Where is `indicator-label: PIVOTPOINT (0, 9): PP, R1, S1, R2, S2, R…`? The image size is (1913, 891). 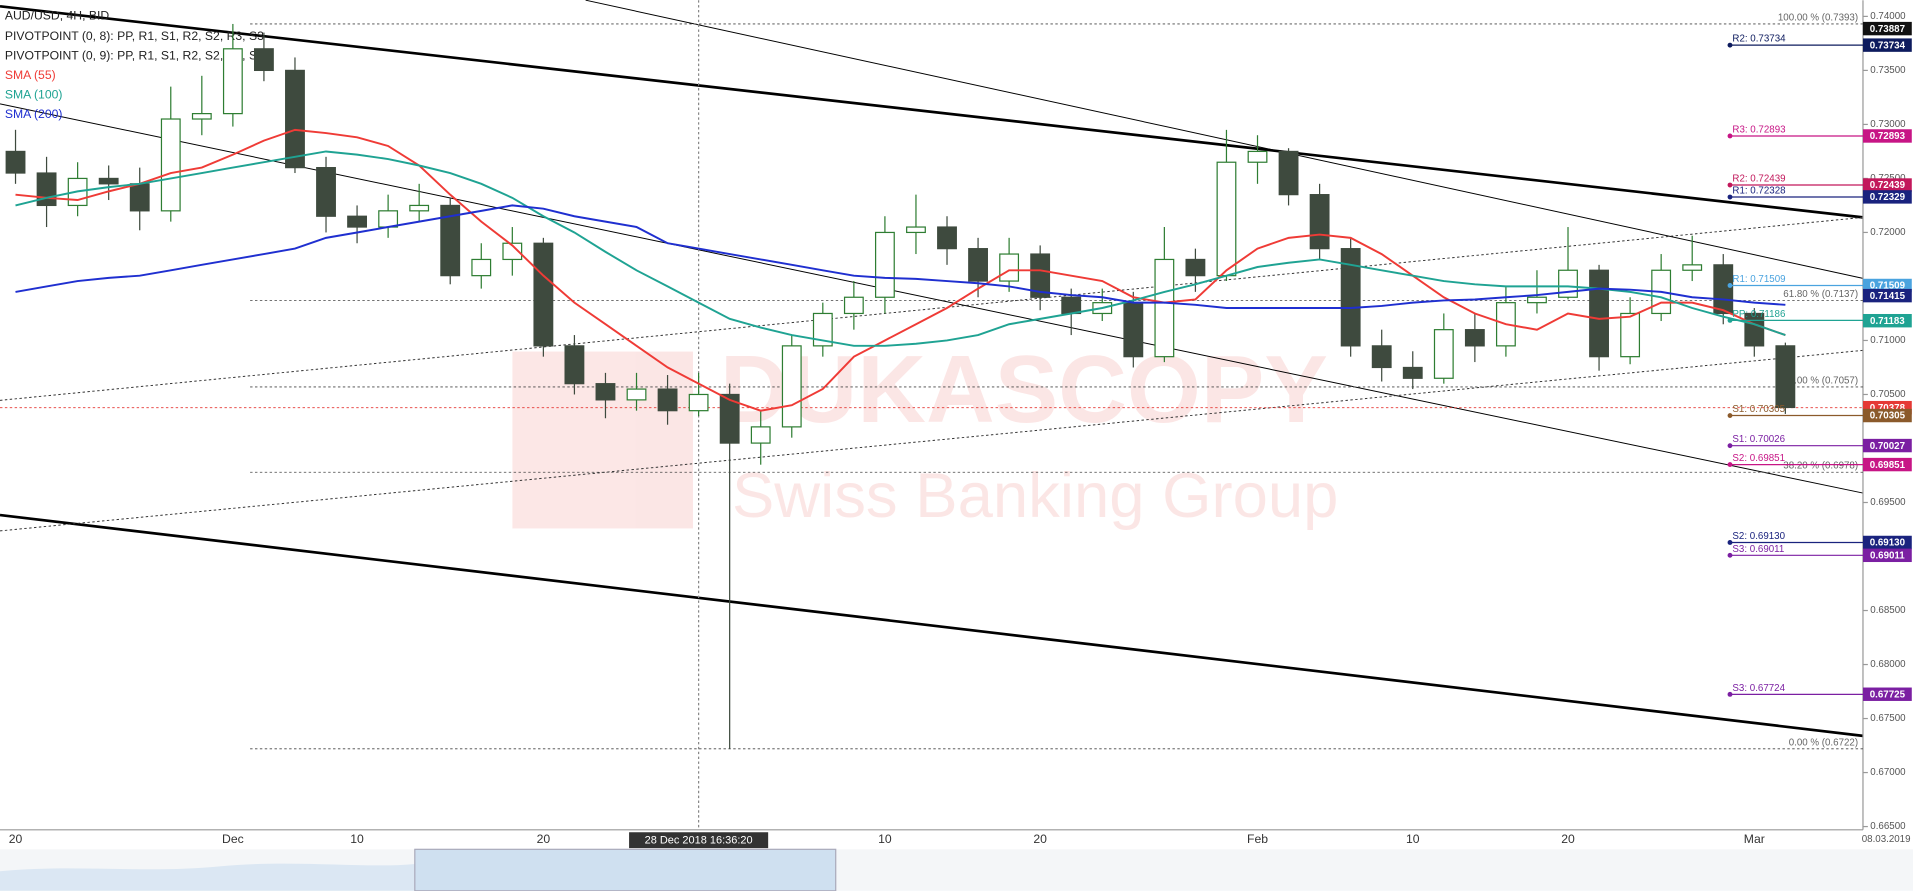 indicator-label: PIVOTPOINT (0, 9): PP, R1, S1, R2, S2, R… is located at coordinates (134, 56).